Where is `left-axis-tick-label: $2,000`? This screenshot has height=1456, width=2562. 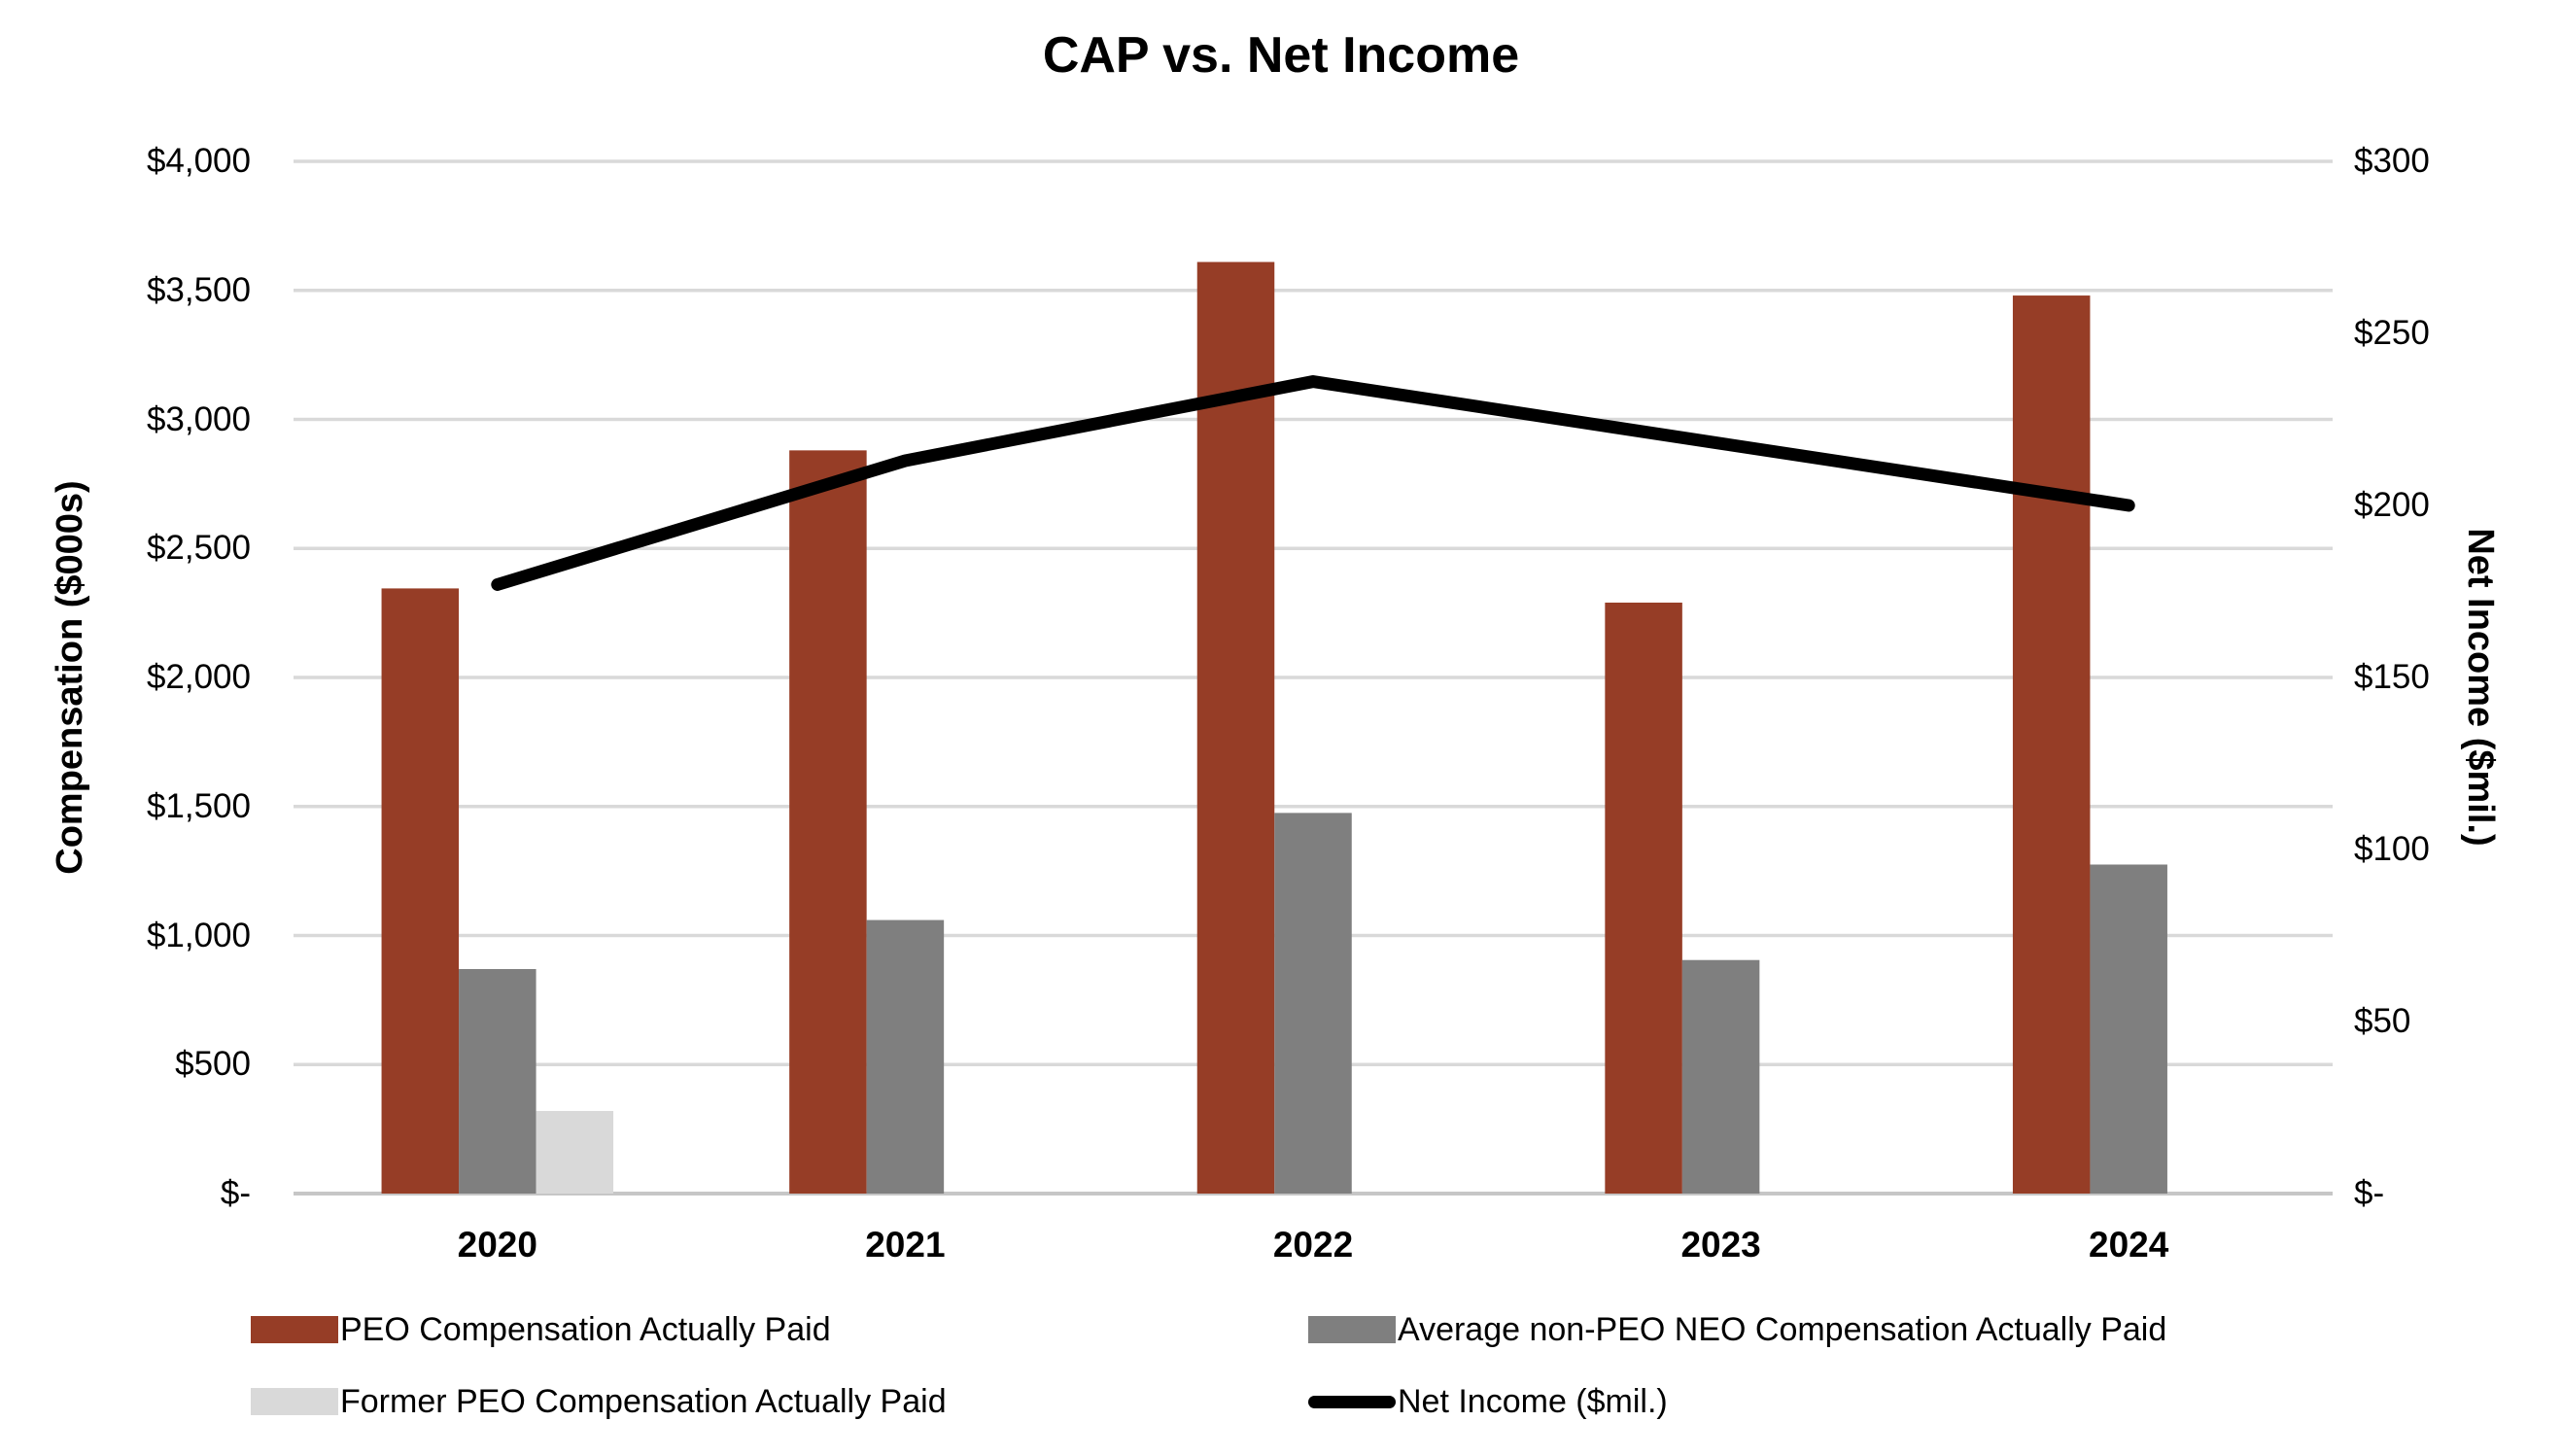 left-axis-tick-label: $2,000 is located at coordinates (199, 677).